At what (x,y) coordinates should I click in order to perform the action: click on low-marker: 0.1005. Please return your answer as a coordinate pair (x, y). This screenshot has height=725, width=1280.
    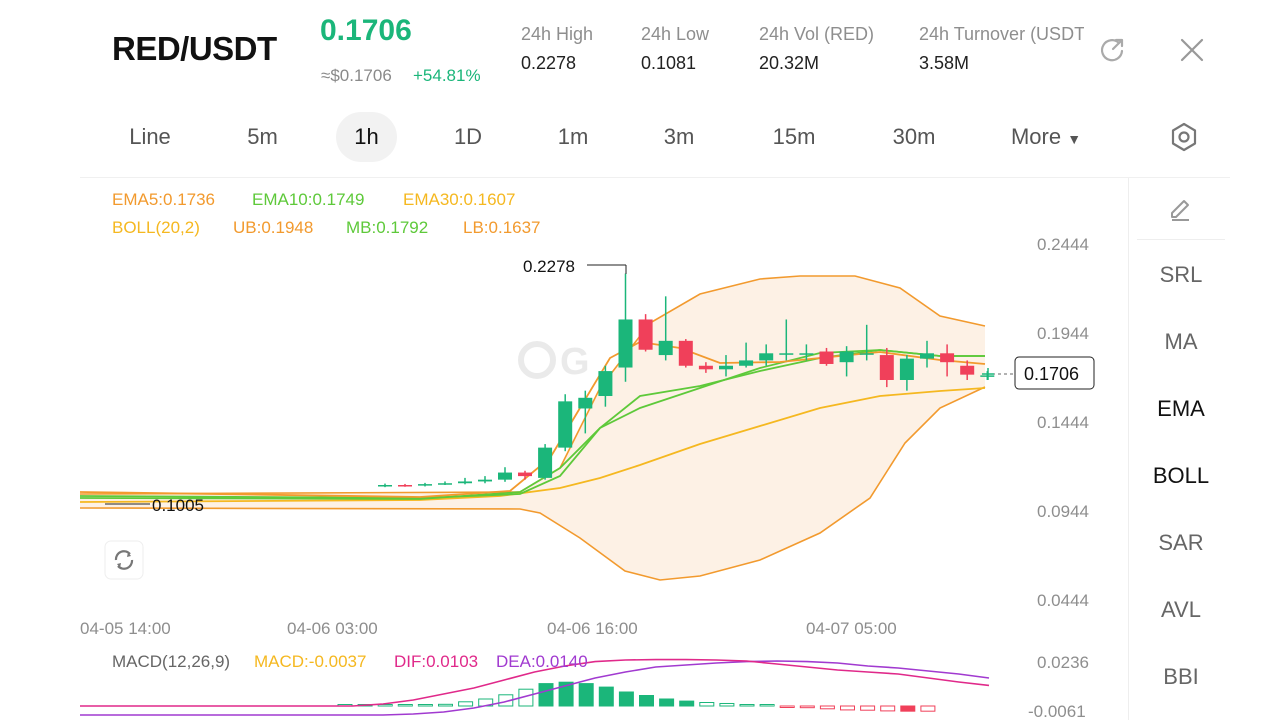
    Looking at the image, I should click on (154, 505).